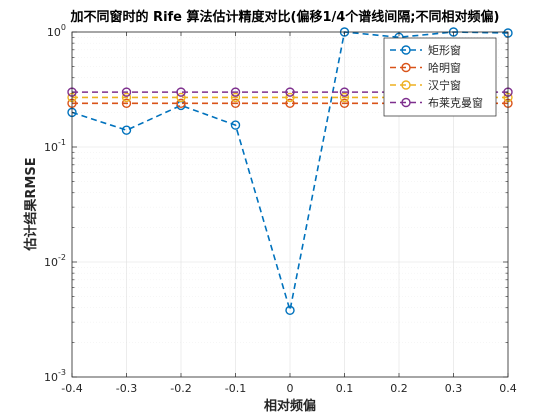 This screenshot has width=560, height=420. I want to click on legend-label: 矩形窗, so click(444, 50).